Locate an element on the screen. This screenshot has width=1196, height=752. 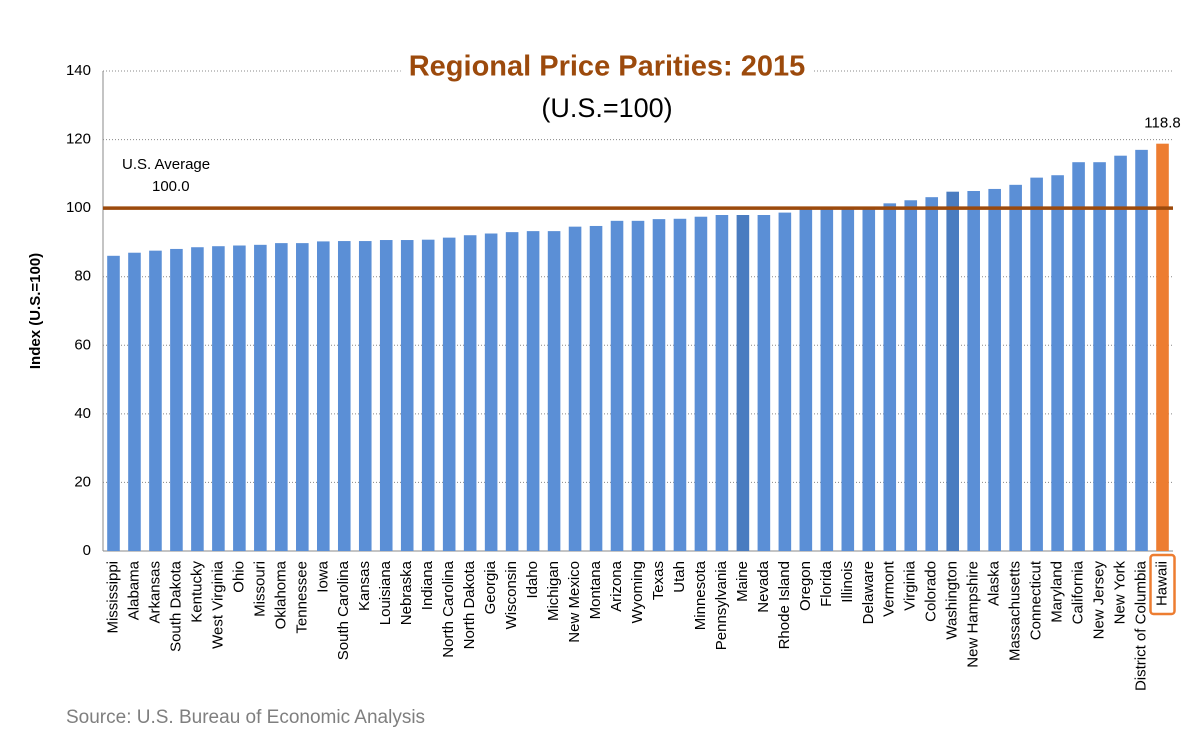
x-tick-label: New York is located at coordinates (1120, 593).